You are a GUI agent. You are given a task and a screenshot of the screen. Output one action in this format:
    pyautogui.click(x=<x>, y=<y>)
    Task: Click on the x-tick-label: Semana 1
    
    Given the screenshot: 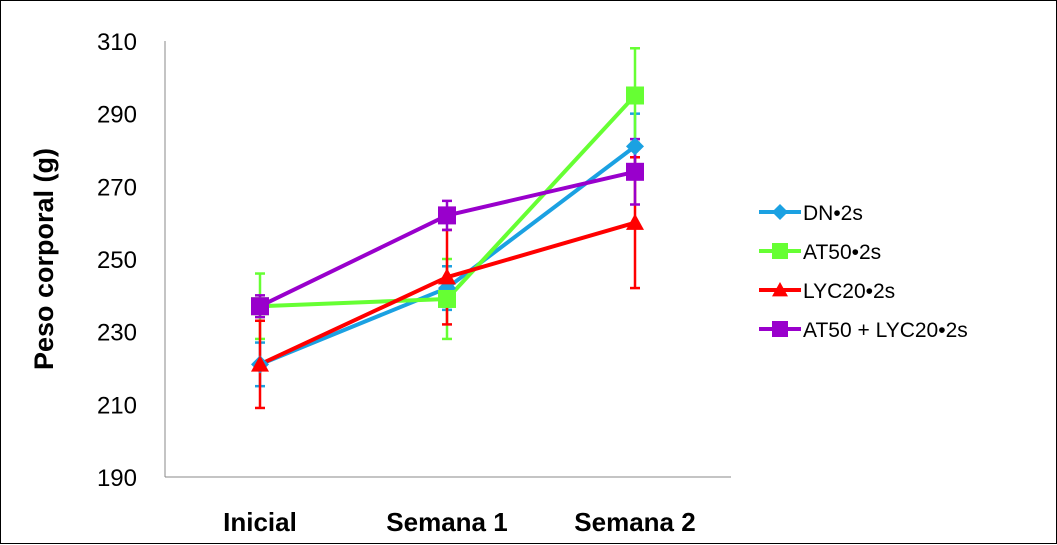 What is the action you would take?
    pyautogui.click(x=446, y=522)
    